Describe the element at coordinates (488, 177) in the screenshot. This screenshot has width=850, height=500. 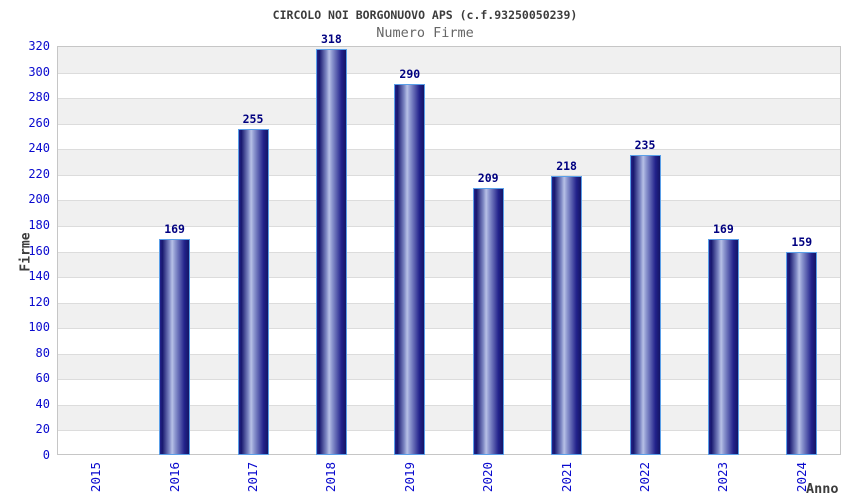
I see `bar-value-label: 209` at that location.